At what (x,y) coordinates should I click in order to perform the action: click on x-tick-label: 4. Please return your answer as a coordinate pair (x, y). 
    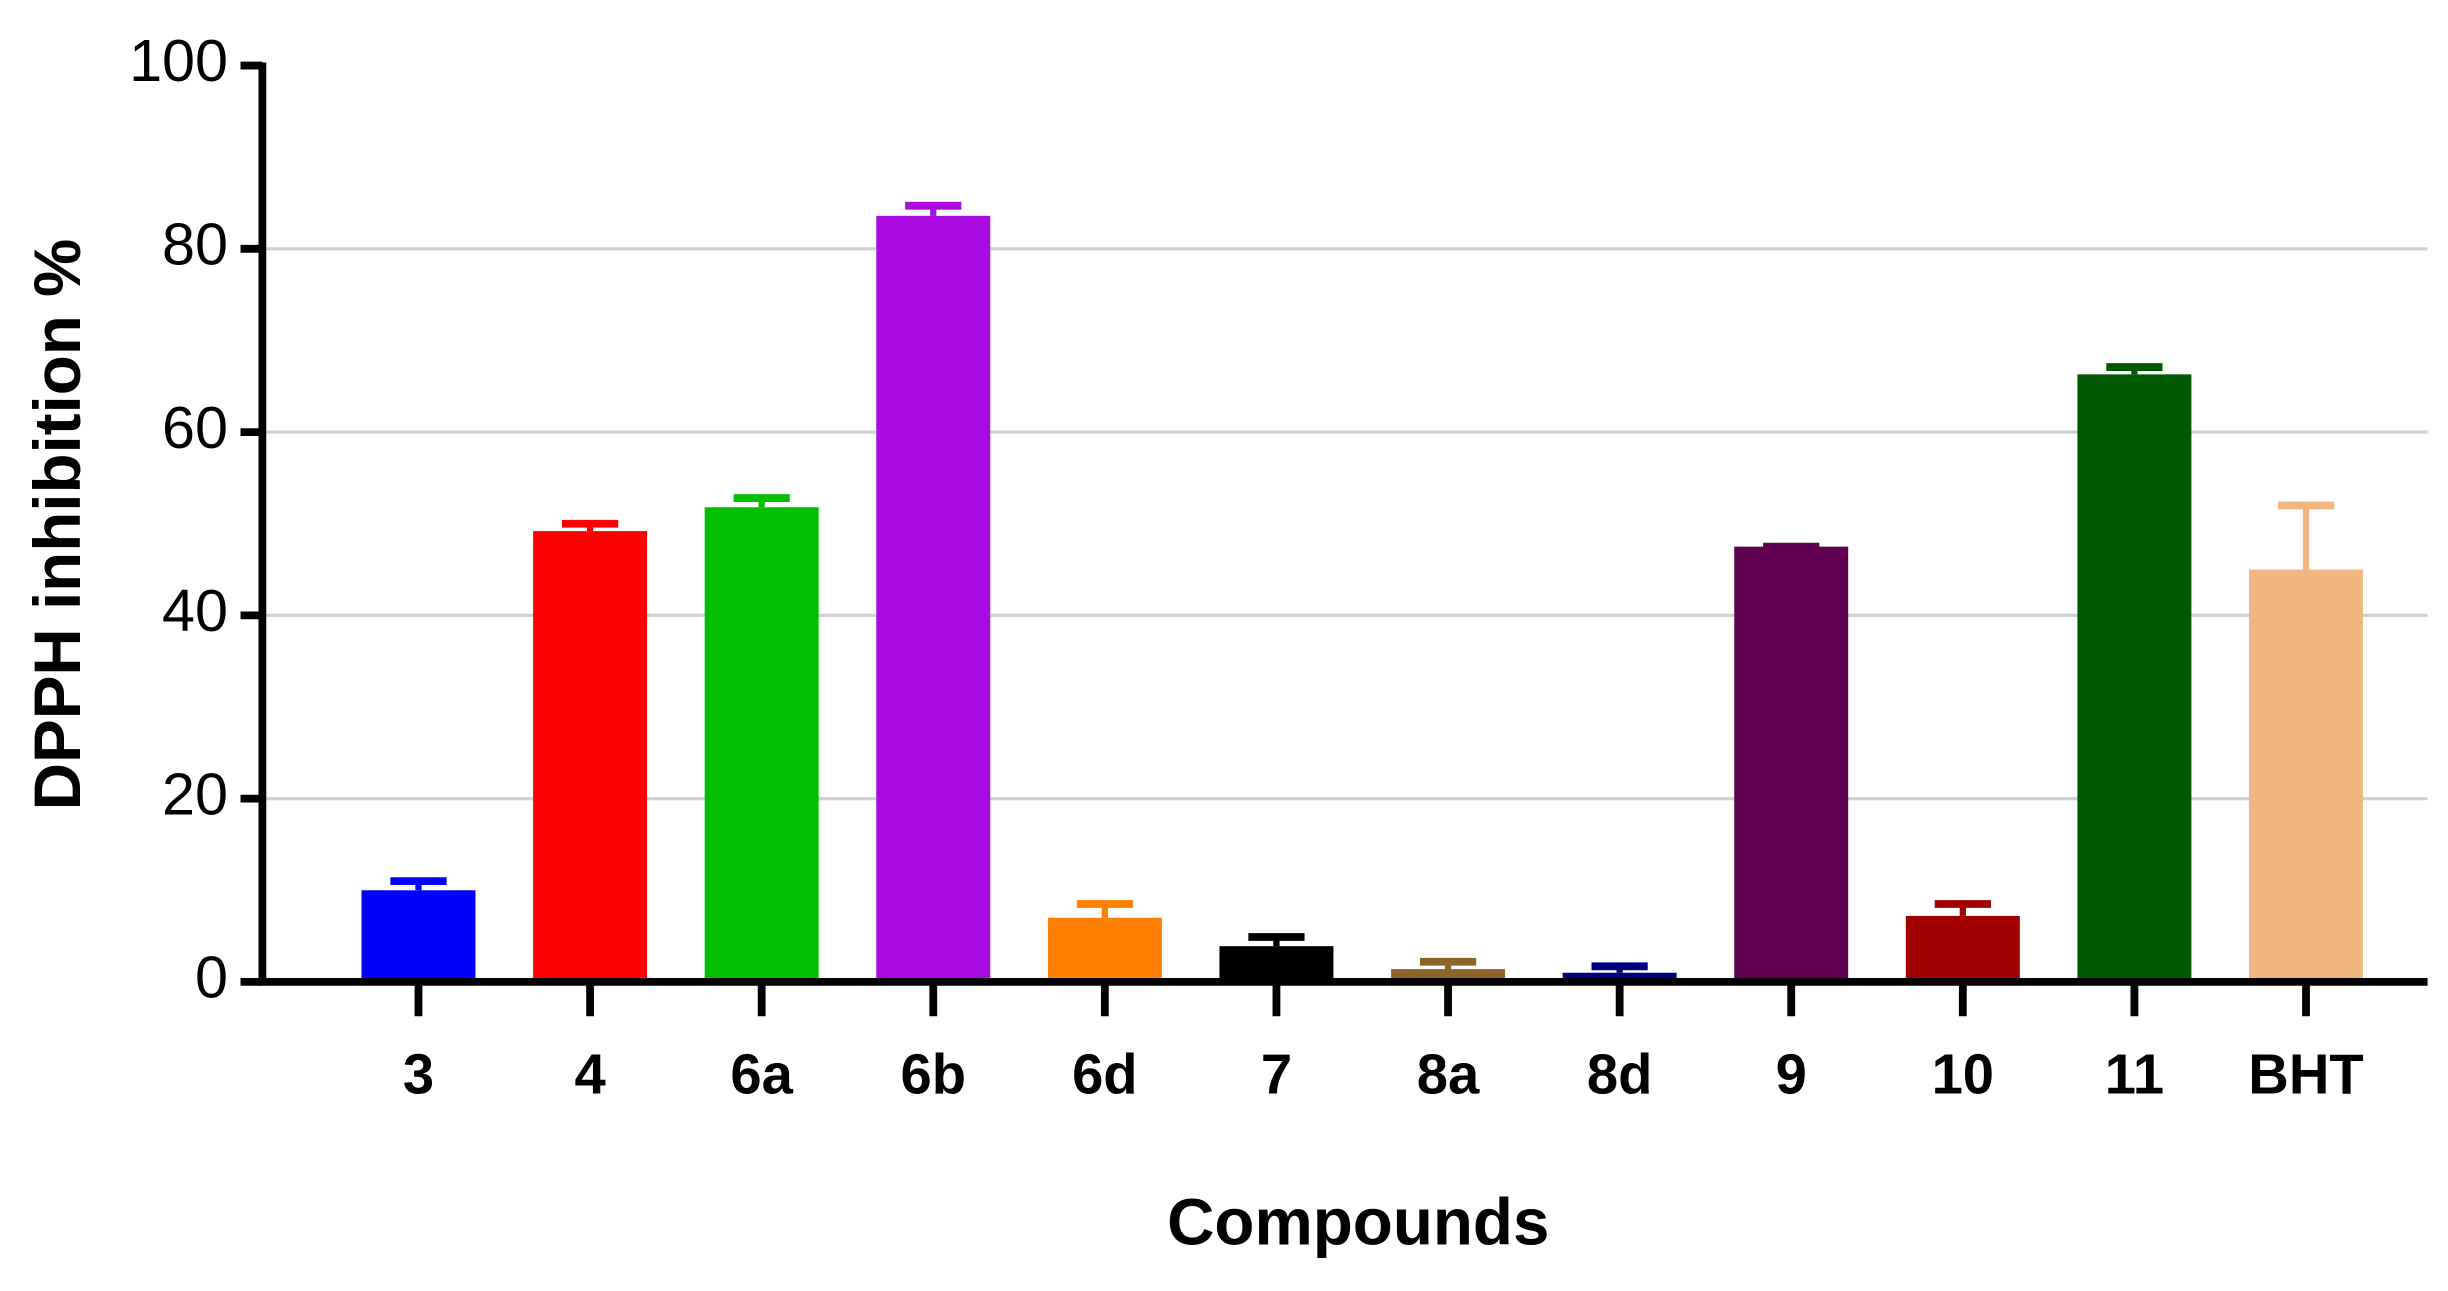
    Looking at the image, I should click on (589, 1074).